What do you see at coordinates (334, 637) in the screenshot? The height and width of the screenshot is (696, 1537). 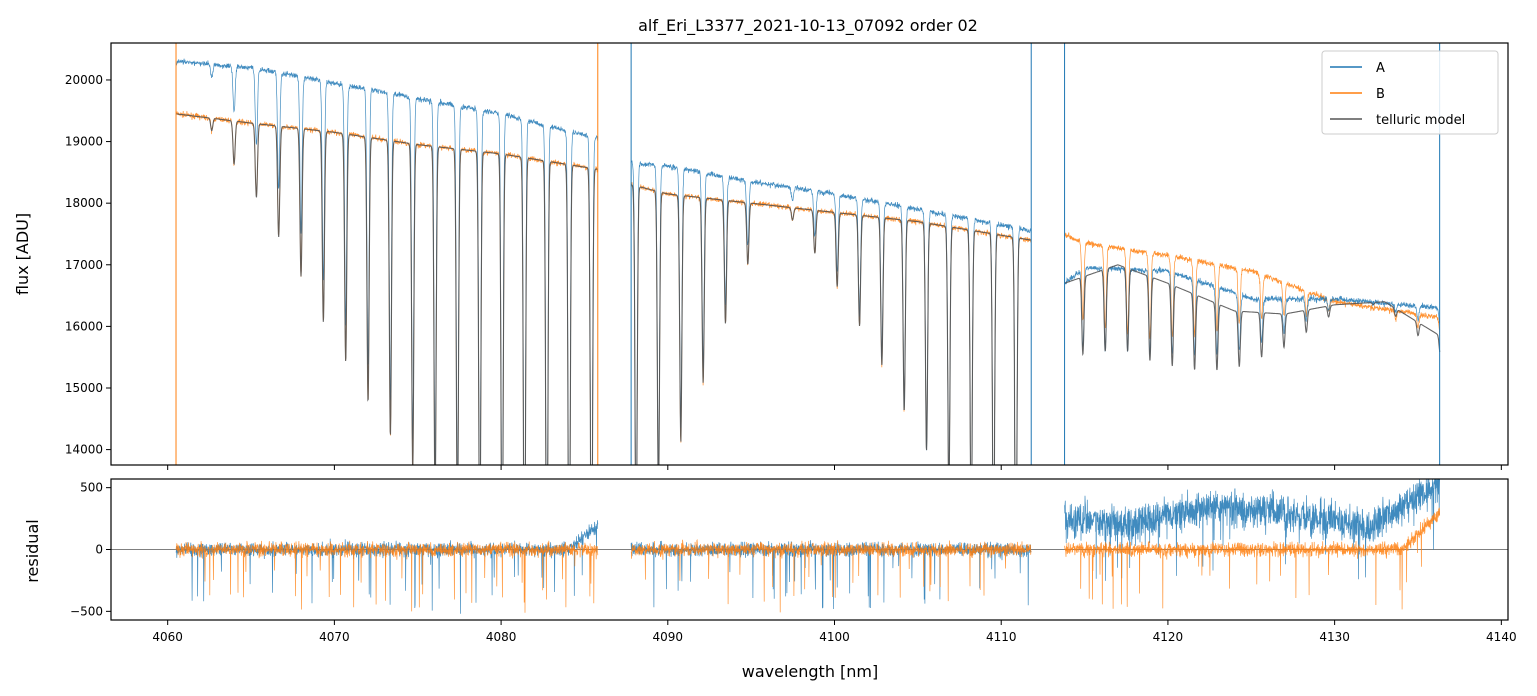 I see `x-tick-label: 4070` at bounding box center [334, 637].